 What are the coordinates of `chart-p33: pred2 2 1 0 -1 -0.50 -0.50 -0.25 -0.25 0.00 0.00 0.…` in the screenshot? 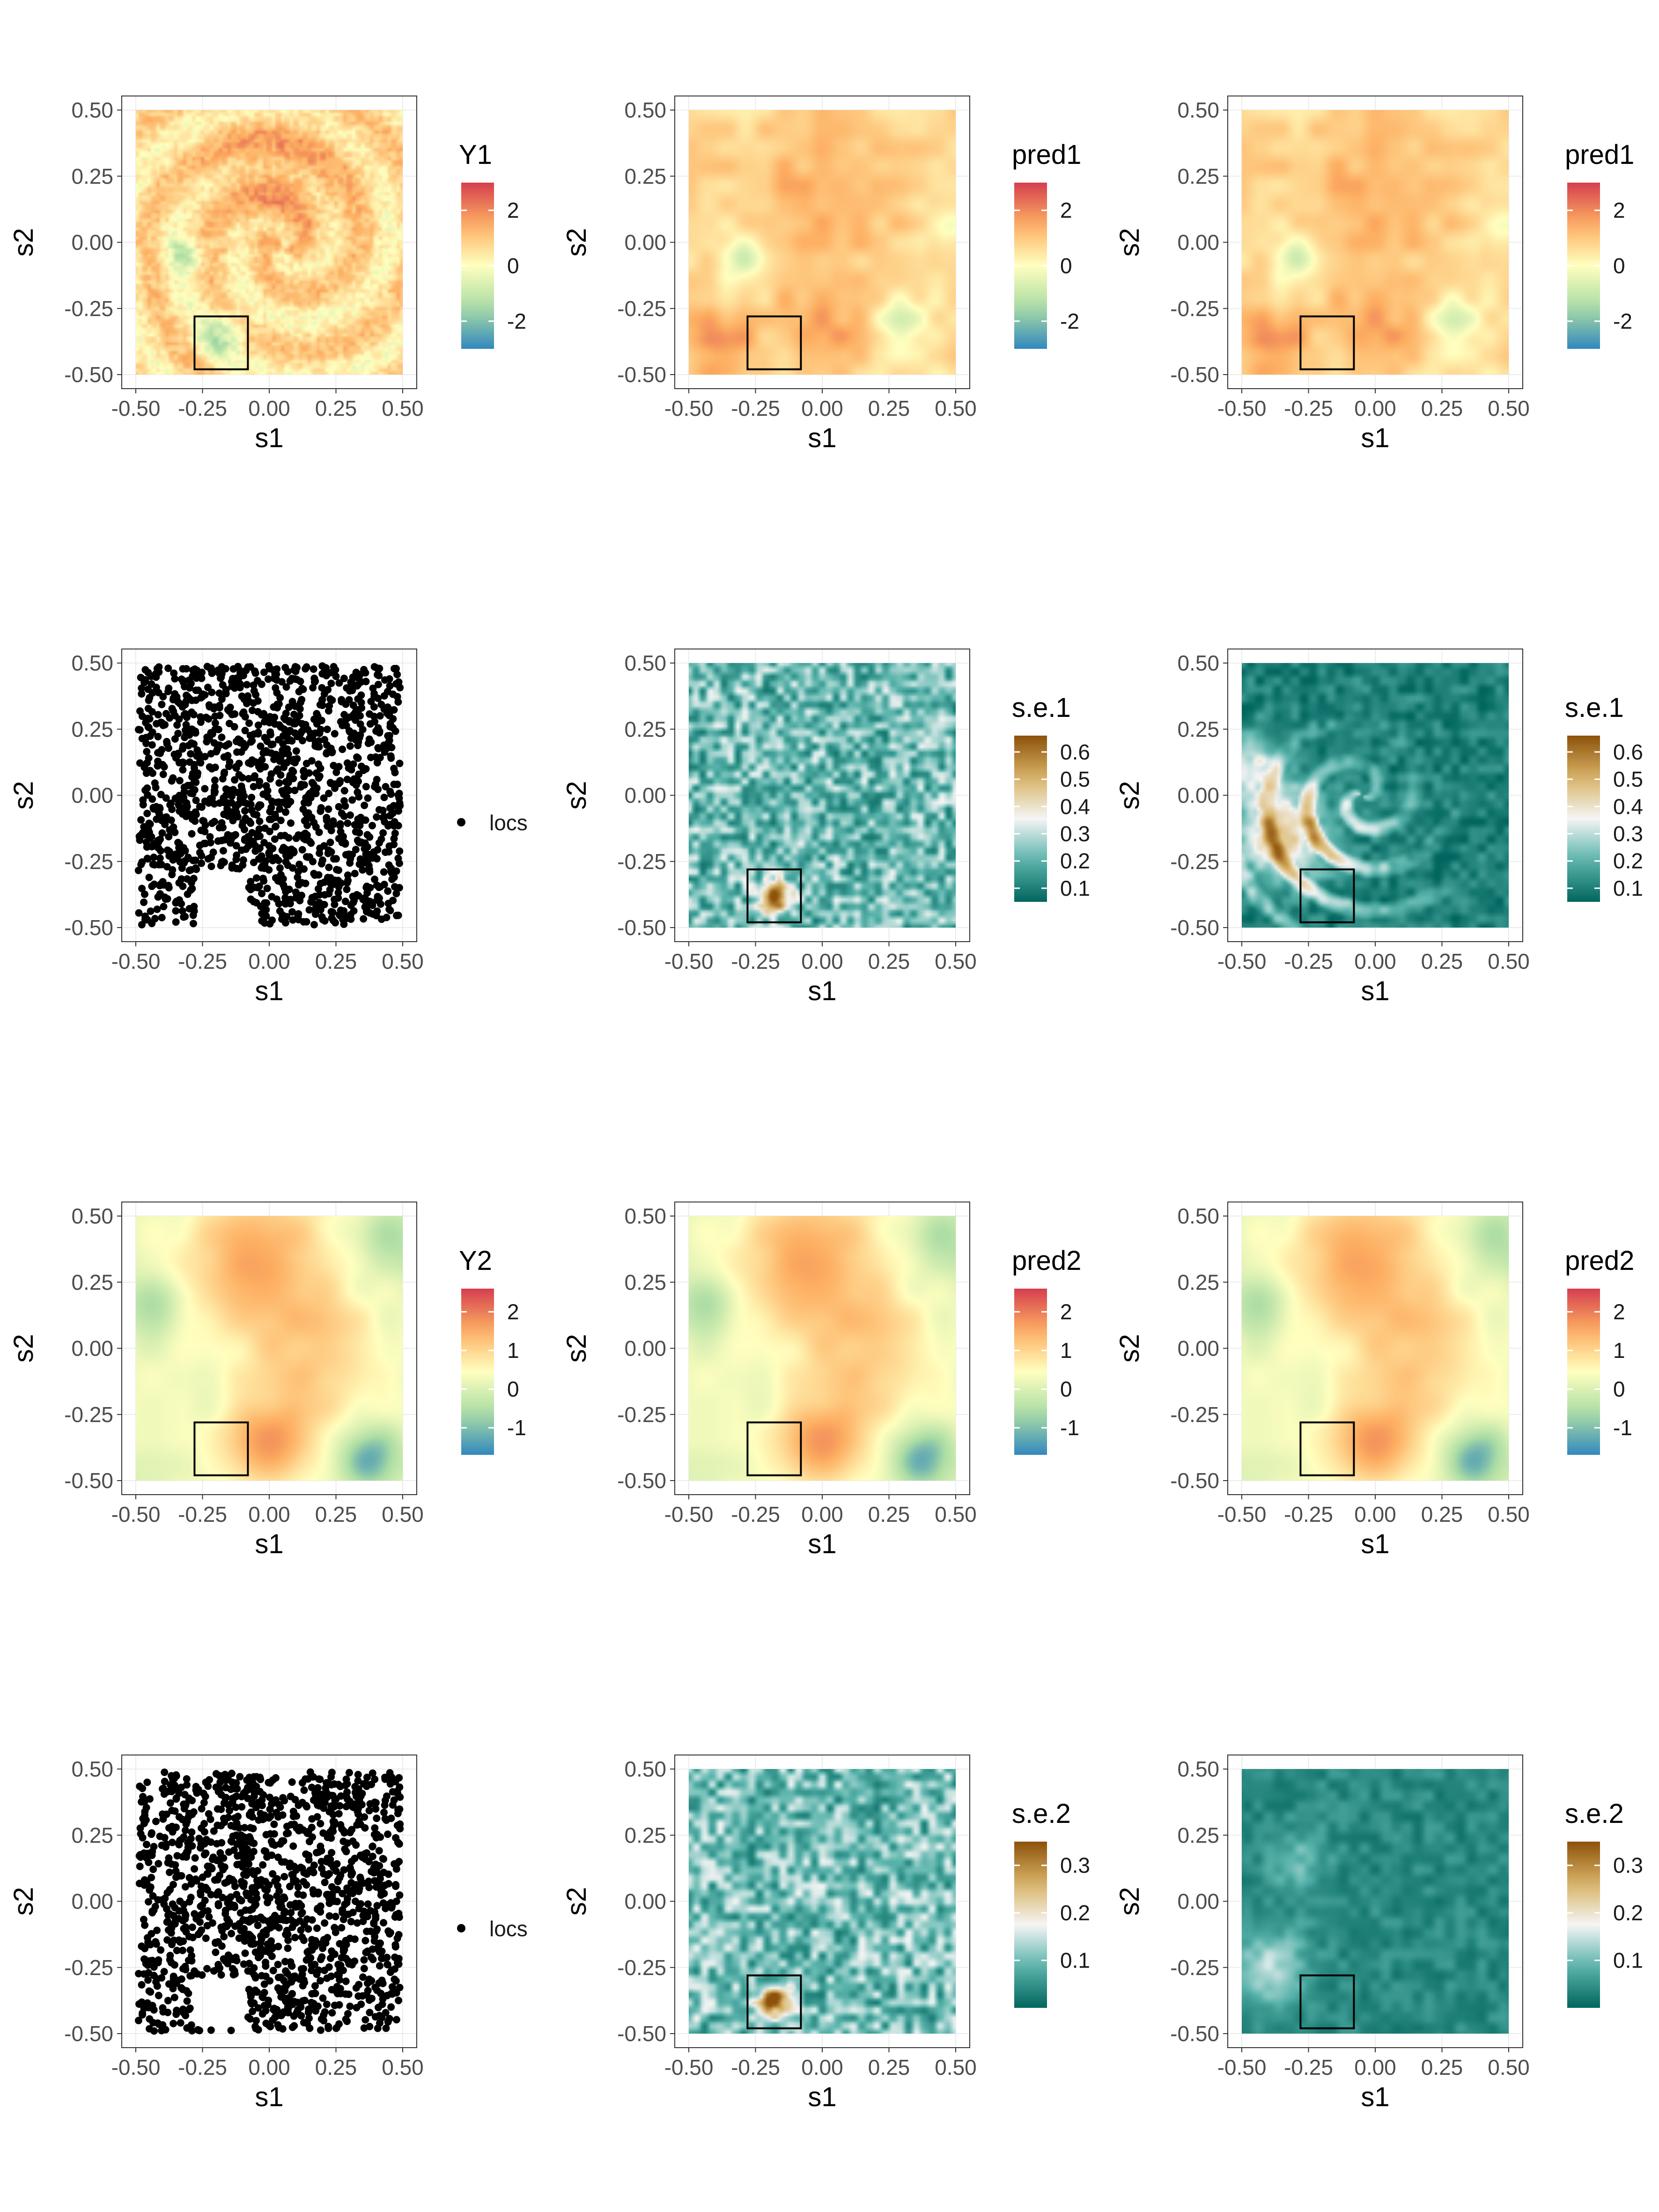 It's located at (1374, 1381).